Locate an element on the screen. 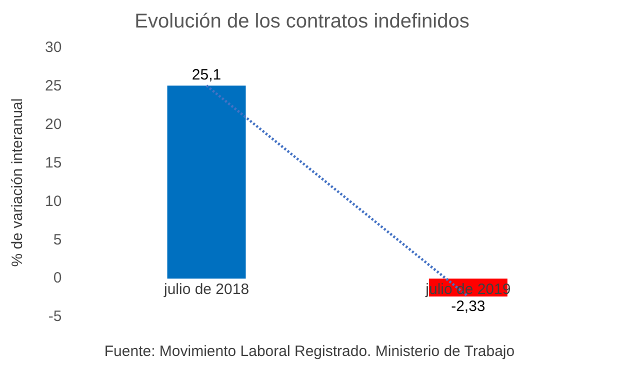 This screenshot has width=619, height=380. y-tick-label: 30 is located at coordinates (53, 47).